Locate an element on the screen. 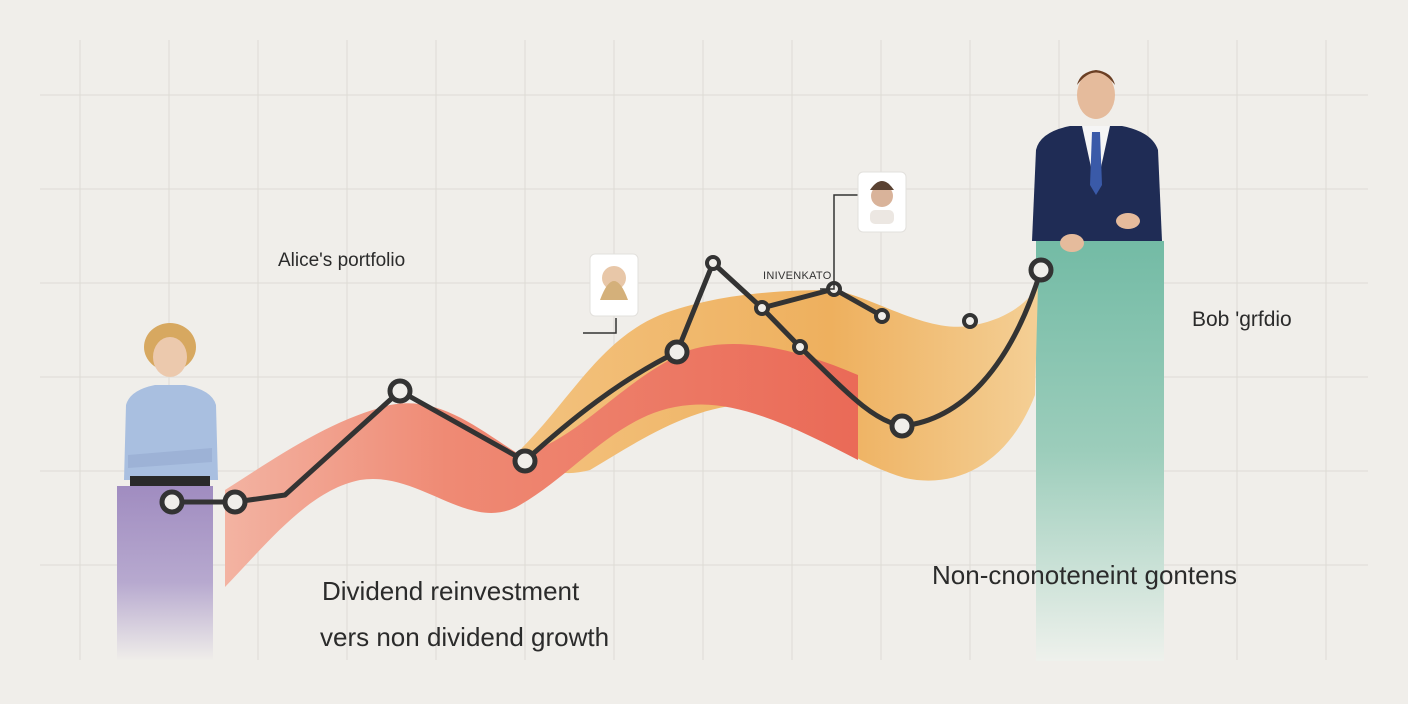 This screenshot has height=704, width=1408. alice-portfolio-label: Alice's portfolio is located at coordinates (342, 260).